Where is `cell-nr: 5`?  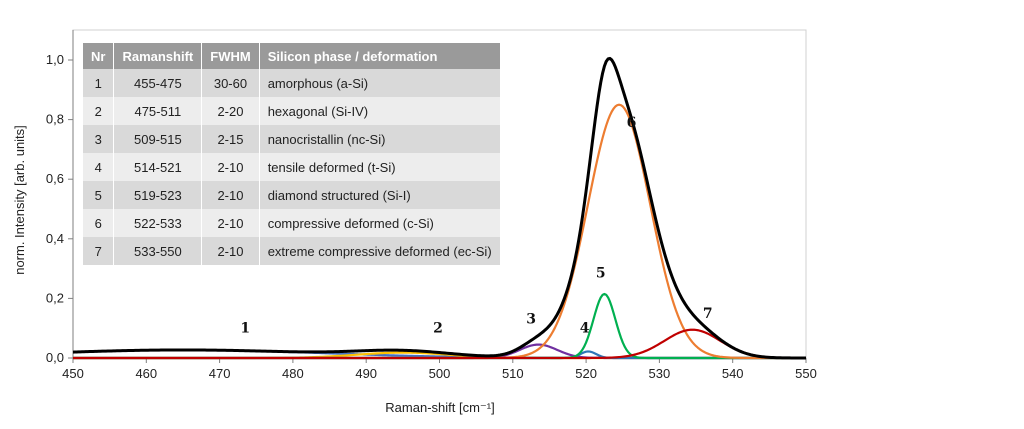
cell-nr: 5 is located at coordinates (99, 195).